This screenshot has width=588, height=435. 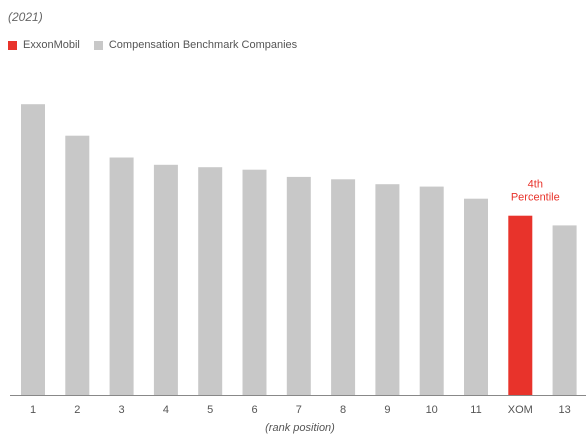 What do you see at coordinates (77, 410) in the screenshot?
I see `x-tick-label-2: 2` at bounding box center [77, 410].